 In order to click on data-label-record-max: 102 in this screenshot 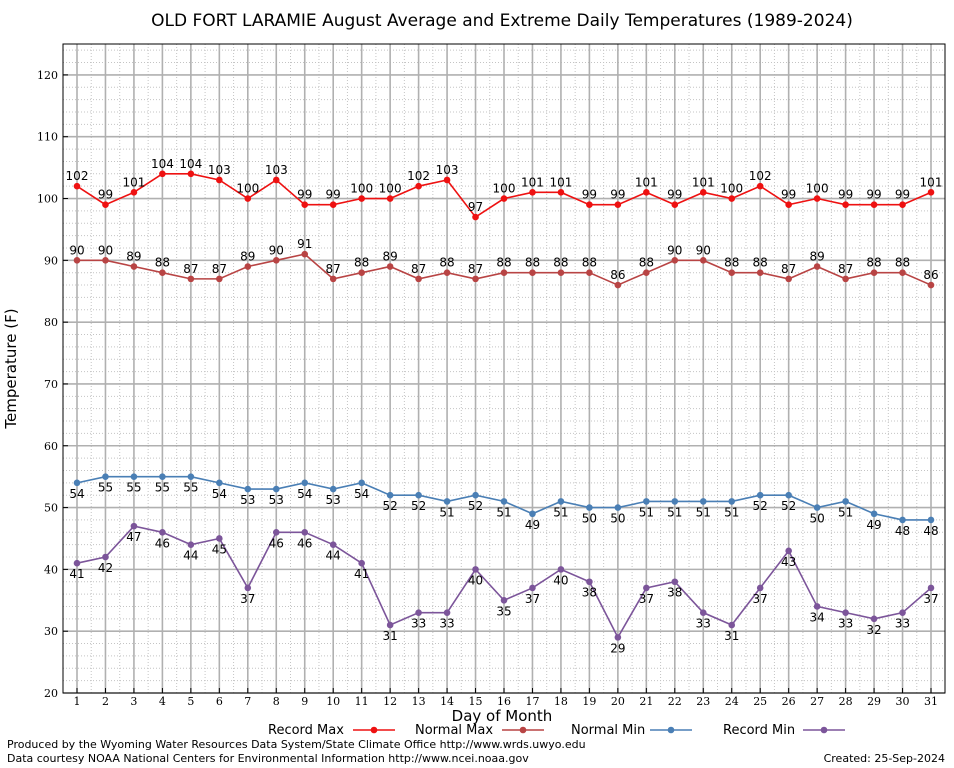, I will do `click(418, 176)`.